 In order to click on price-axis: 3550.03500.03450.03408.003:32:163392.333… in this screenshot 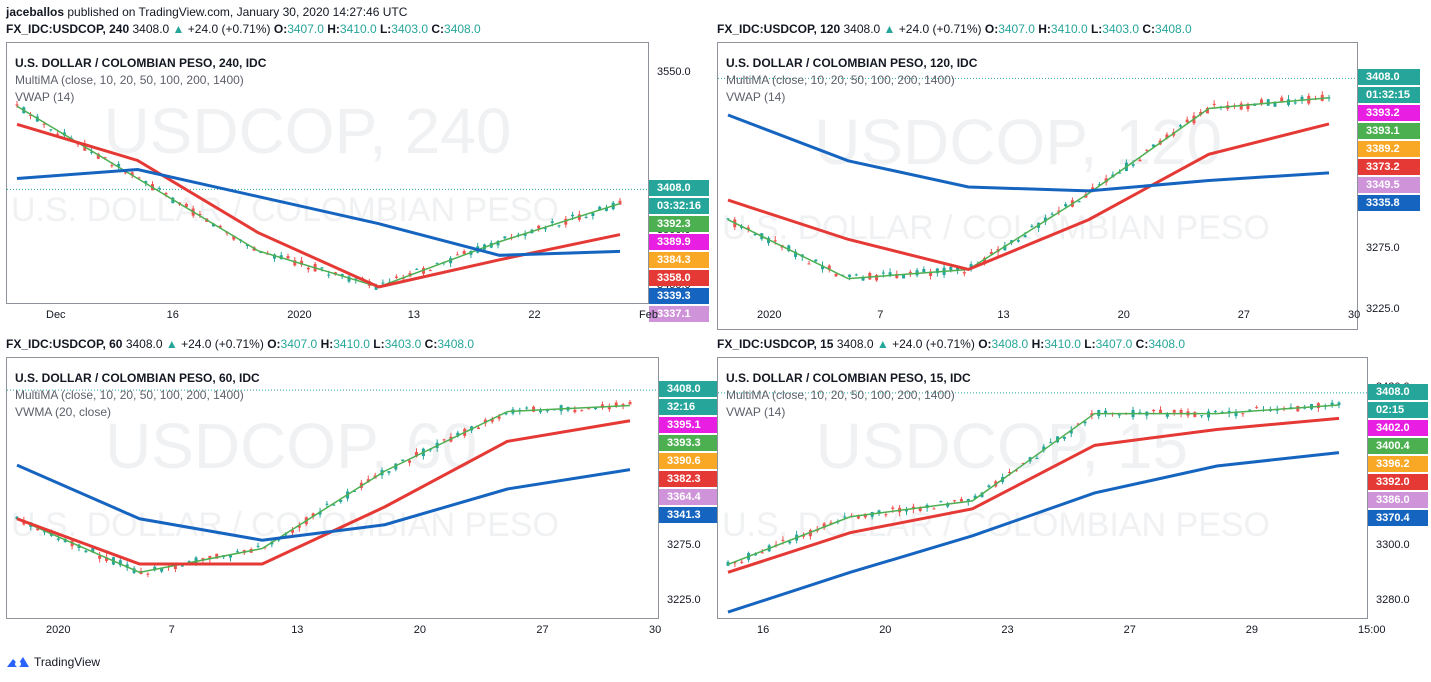, I will do `click(680, 182)`.